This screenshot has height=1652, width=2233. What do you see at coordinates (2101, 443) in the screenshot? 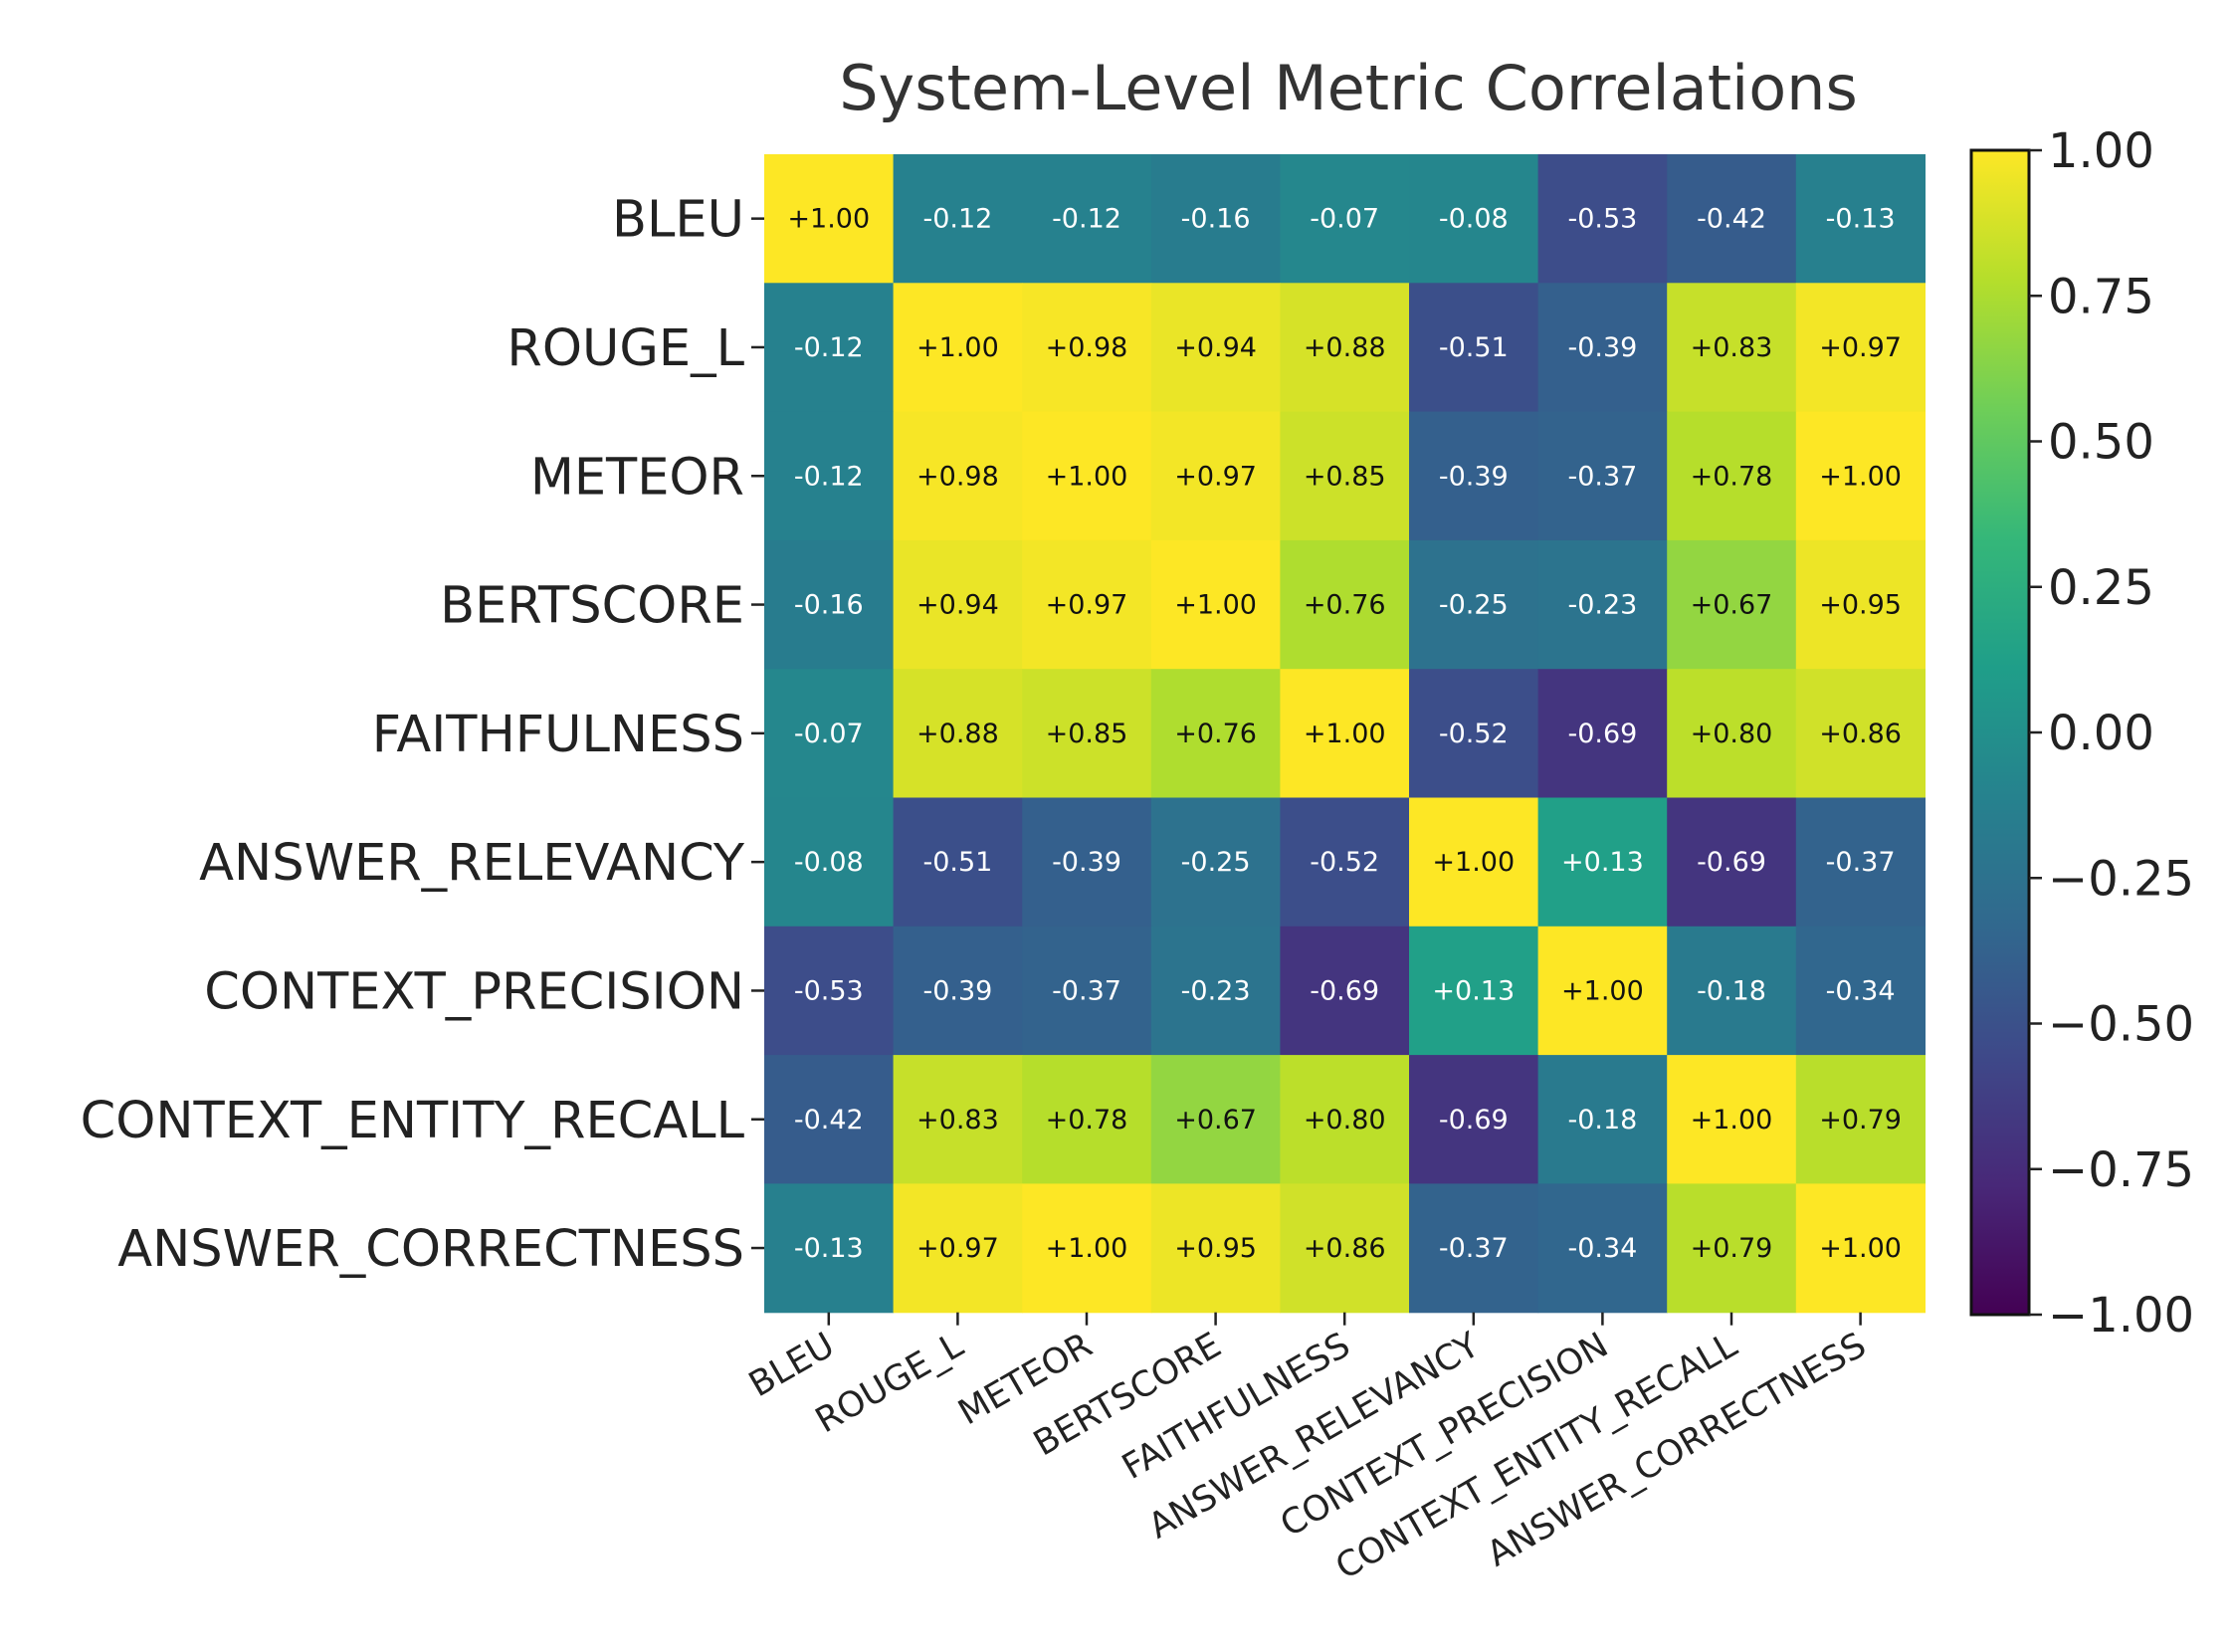
I see `colorbar-tick-label: 0.50` at bounding box center [2101, 443].